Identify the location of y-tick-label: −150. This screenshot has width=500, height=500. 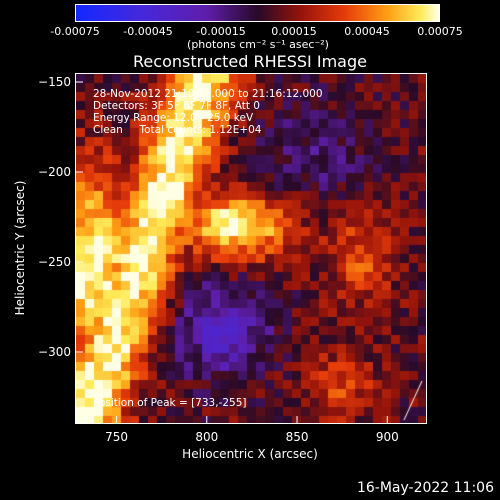
(54, 82).